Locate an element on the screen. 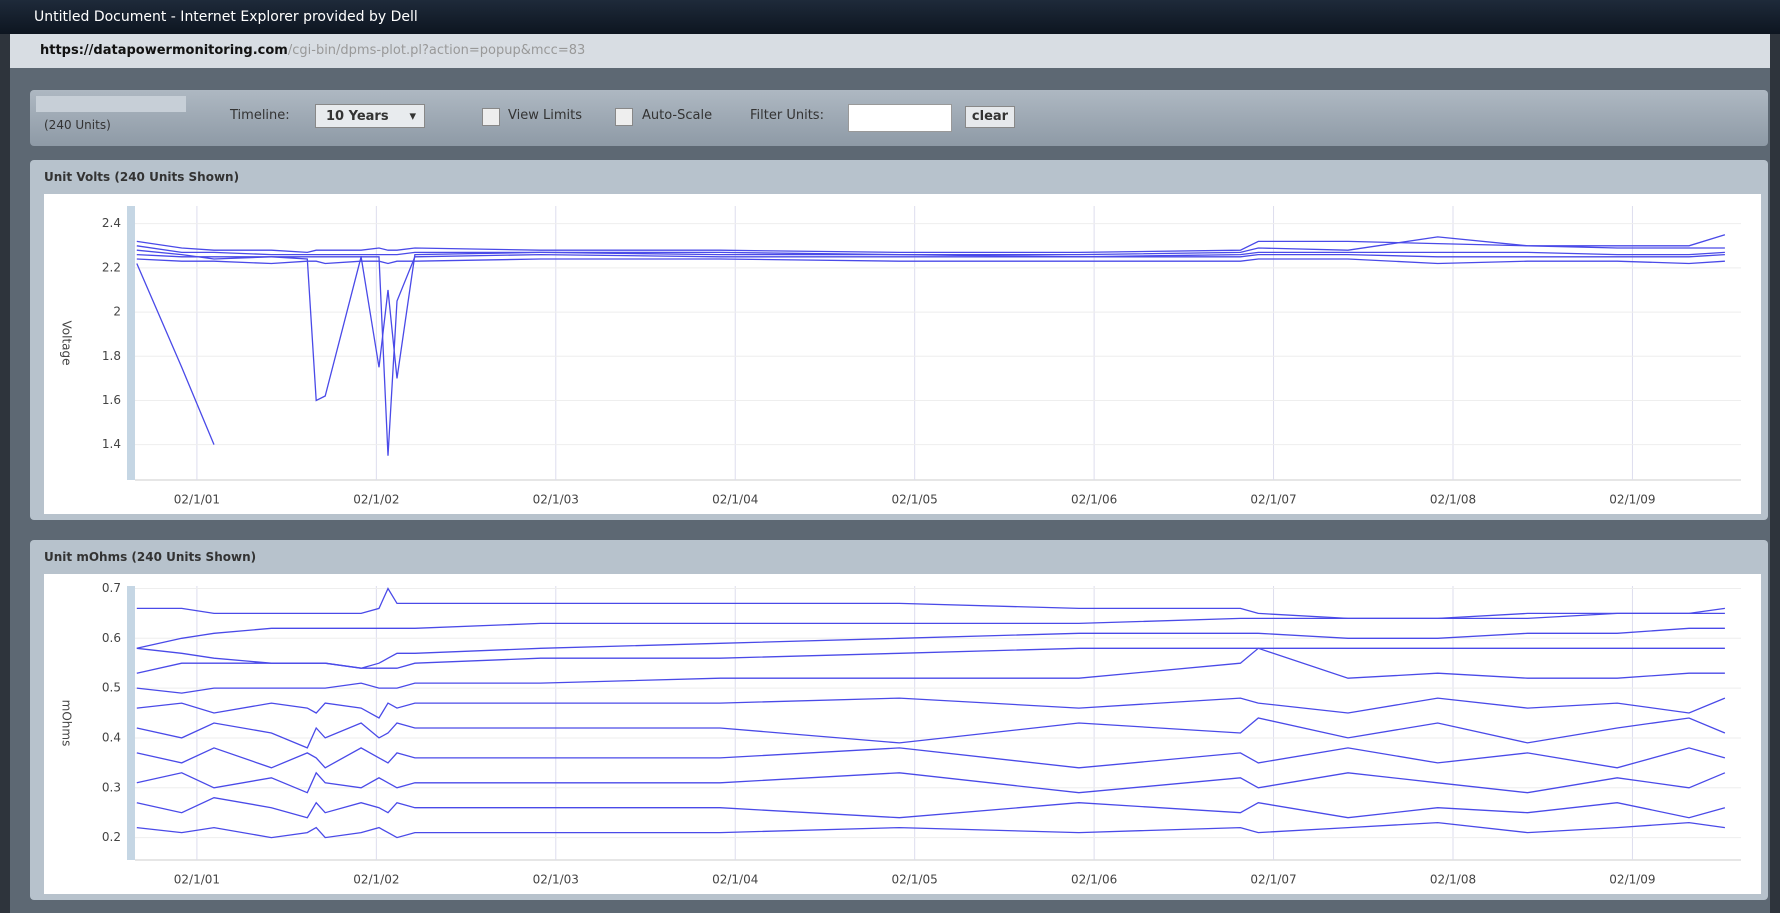 The width and height of the screenshot is (1780, 913). filter-input is located at coordinates (900, 118).